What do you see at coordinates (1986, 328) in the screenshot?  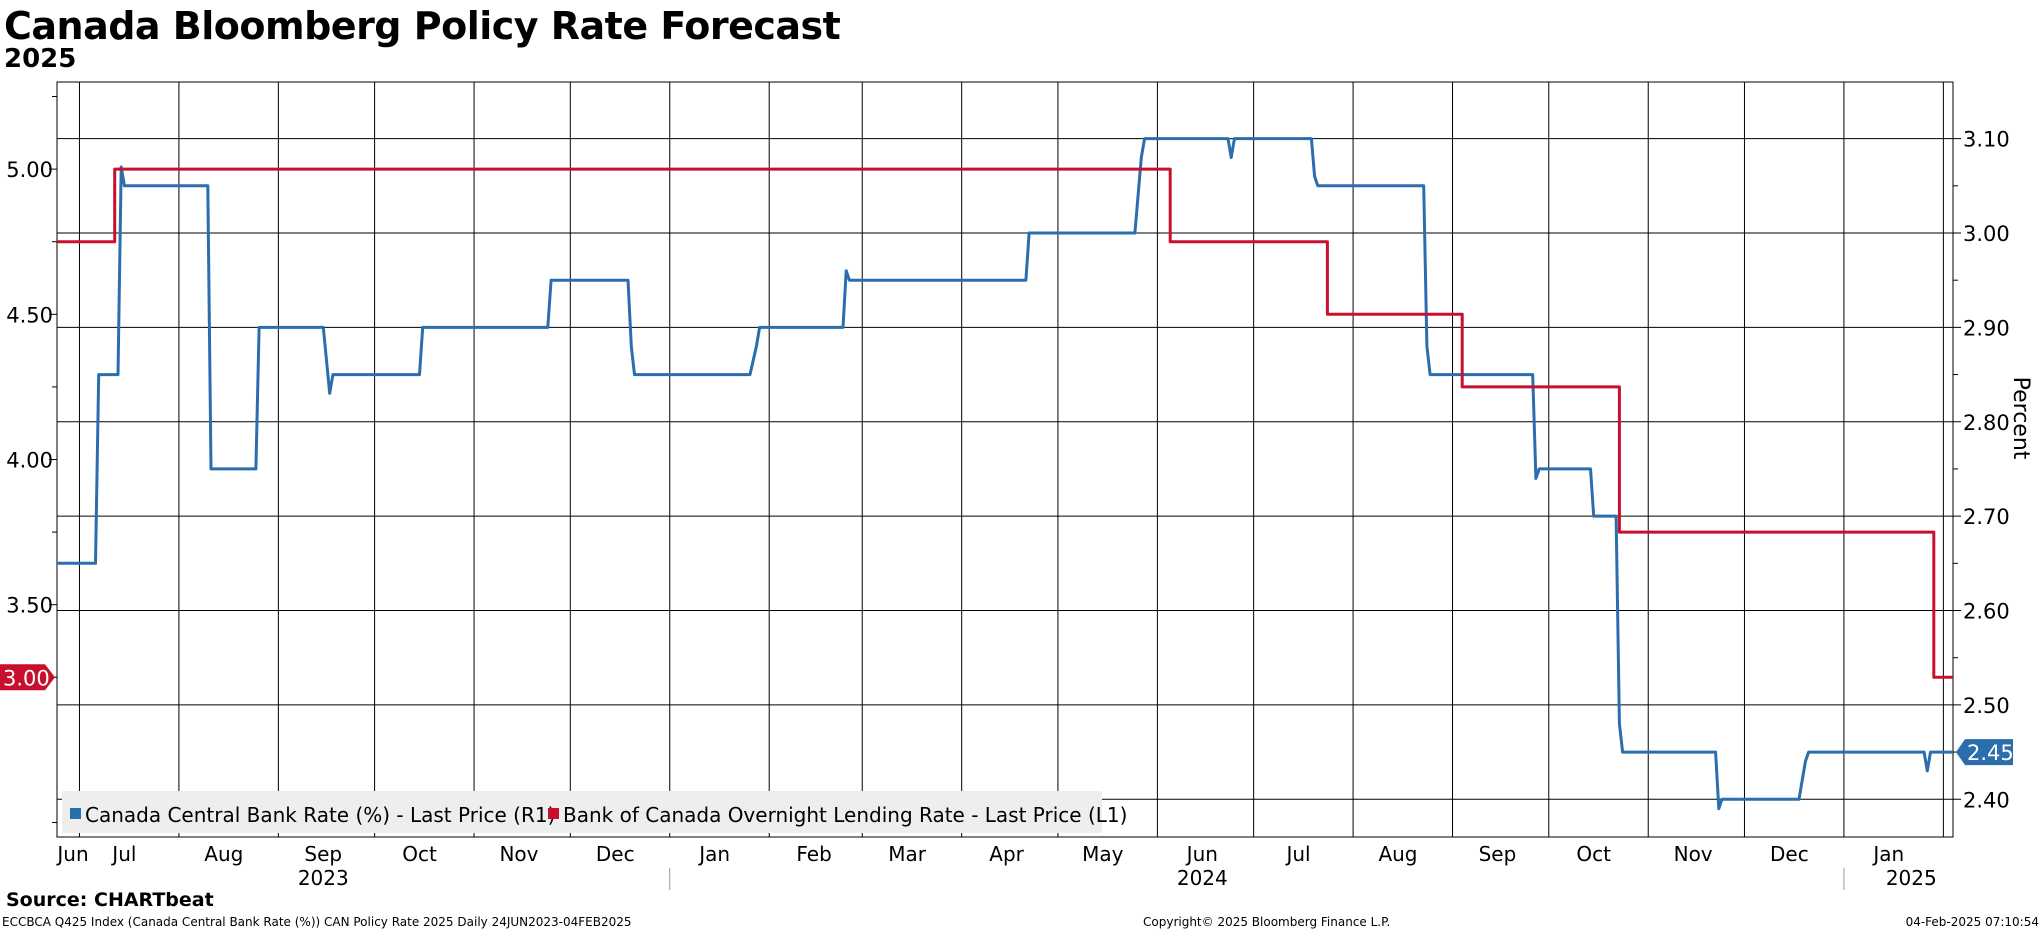 I see `right-tick-label: 2.90` at bounding box center [1986, 328].